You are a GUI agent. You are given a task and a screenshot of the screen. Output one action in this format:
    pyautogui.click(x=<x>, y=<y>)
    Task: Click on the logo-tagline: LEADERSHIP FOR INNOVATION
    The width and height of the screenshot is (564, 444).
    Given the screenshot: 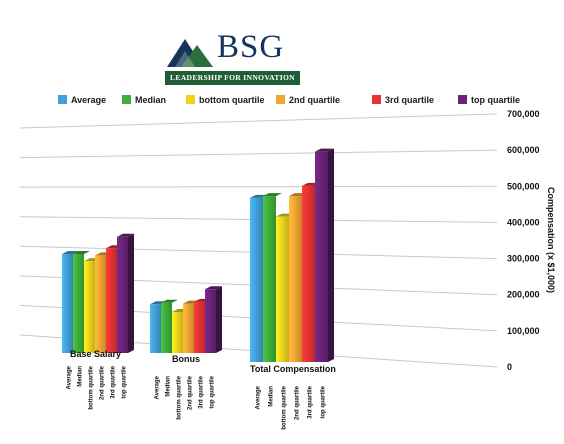 What is the action you would take?
    pyautogui.click(x=232, y=77)
    